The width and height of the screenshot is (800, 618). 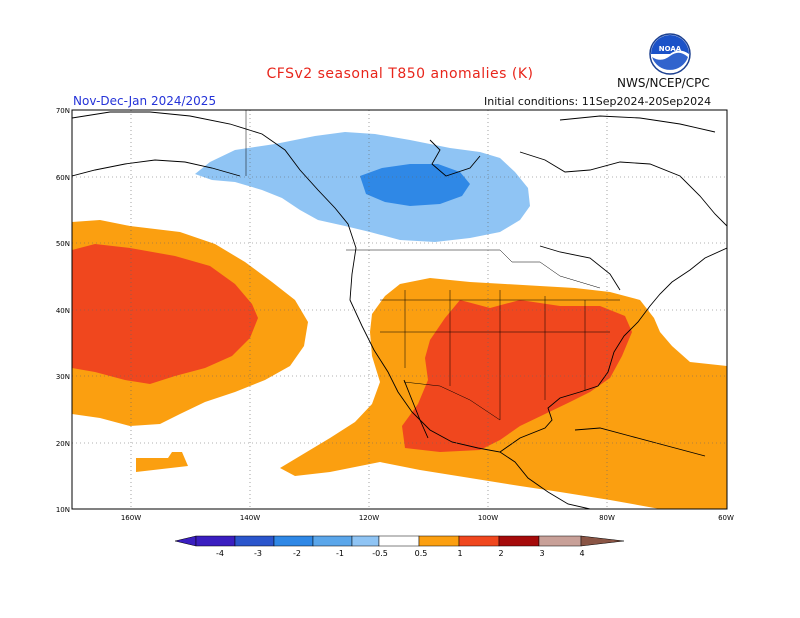 I want to click on lon-label: 80W, so click(x=607, y=518).